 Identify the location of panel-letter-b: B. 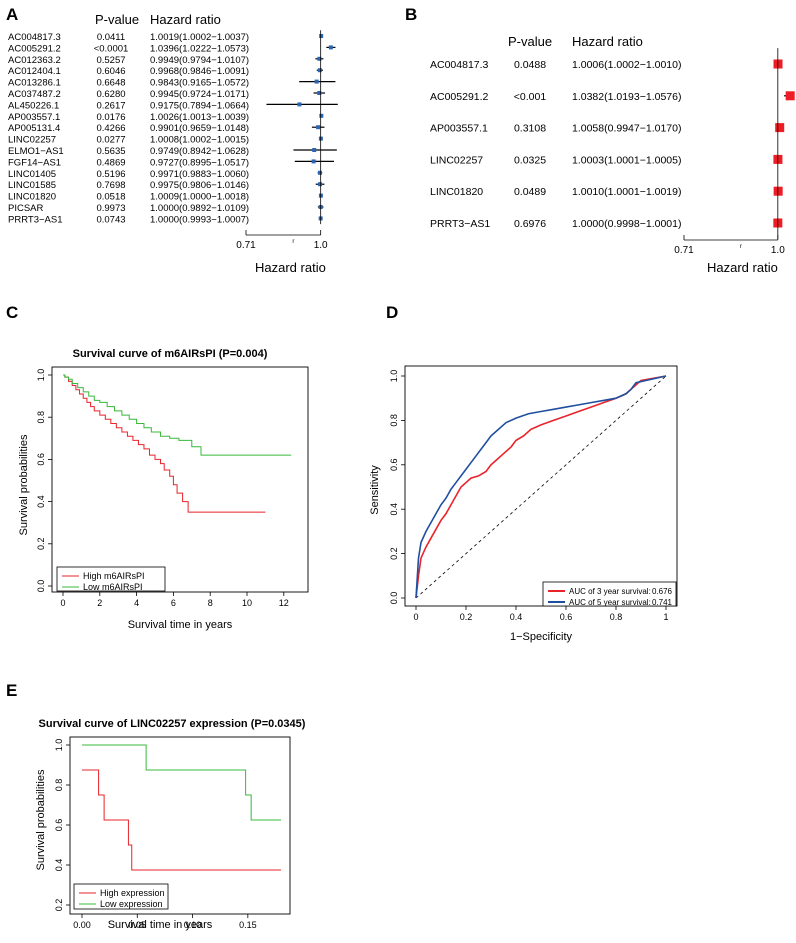
(411, 14).